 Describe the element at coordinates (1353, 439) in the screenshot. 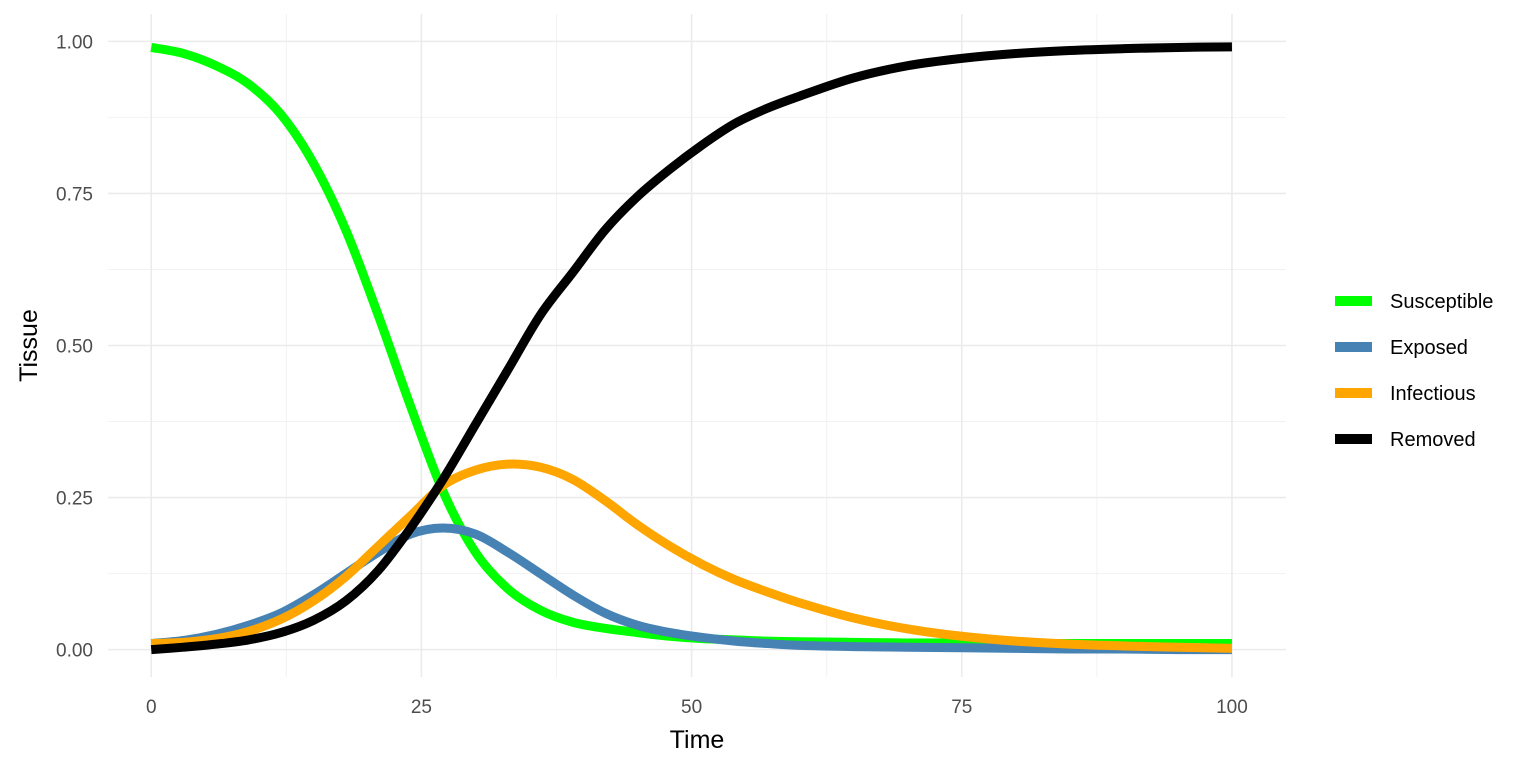

I see `legend-key-removed` at that location.